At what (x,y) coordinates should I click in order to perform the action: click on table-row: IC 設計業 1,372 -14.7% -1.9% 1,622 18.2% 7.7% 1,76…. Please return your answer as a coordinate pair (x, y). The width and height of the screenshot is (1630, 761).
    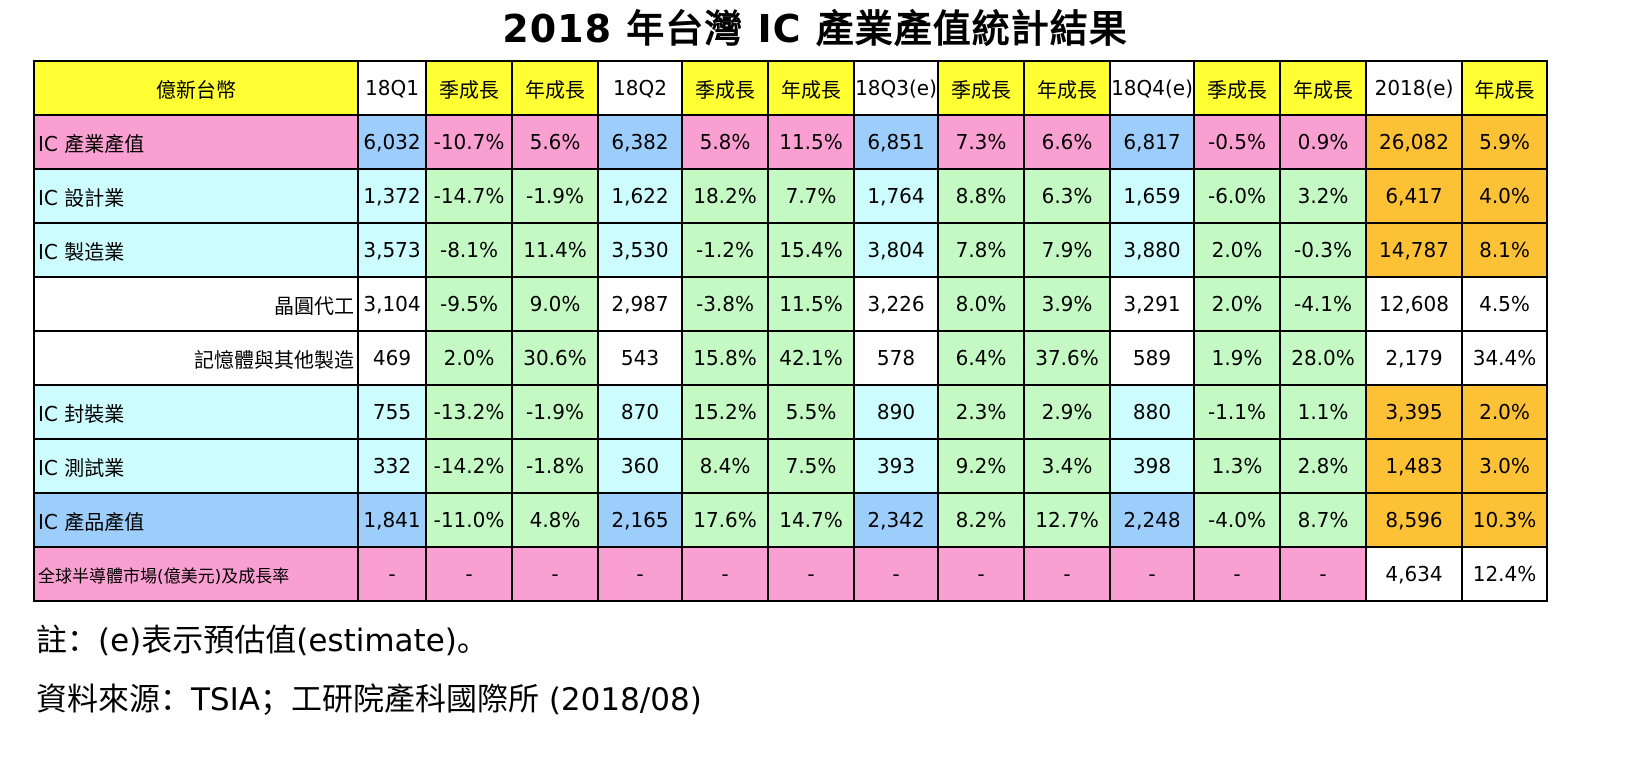
    Looking at the image, I should click on (790, 196).